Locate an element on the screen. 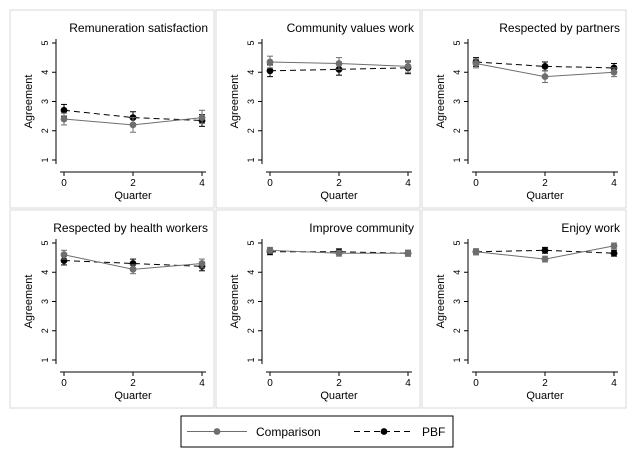 The image size is (635, 462). series-pbf is located at coordinates (545, 251).